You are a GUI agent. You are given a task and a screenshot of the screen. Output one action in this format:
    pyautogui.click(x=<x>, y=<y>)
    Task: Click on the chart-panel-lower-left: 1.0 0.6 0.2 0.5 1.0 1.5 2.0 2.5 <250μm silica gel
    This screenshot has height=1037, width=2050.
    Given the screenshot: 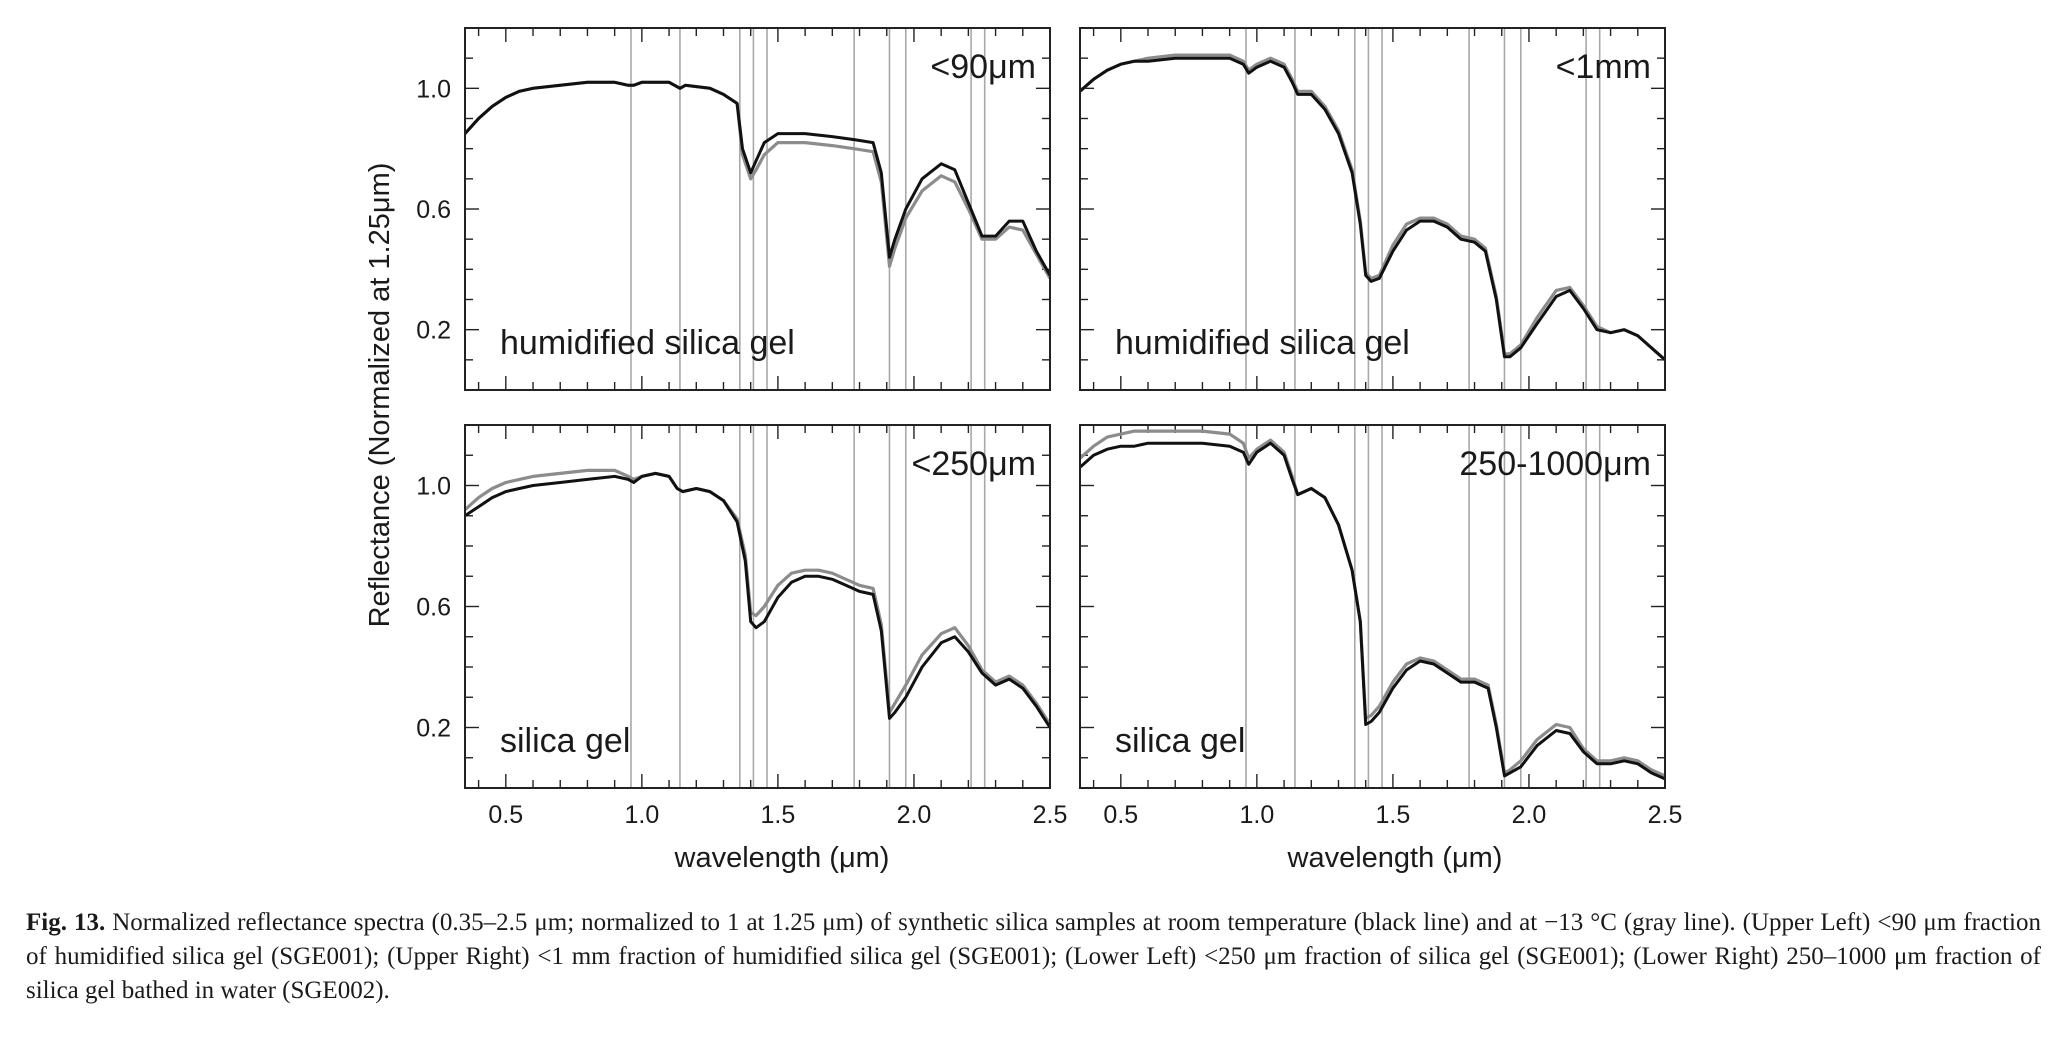 What is the action you would take?
    pyautogui.click(x=742, y=626)
    